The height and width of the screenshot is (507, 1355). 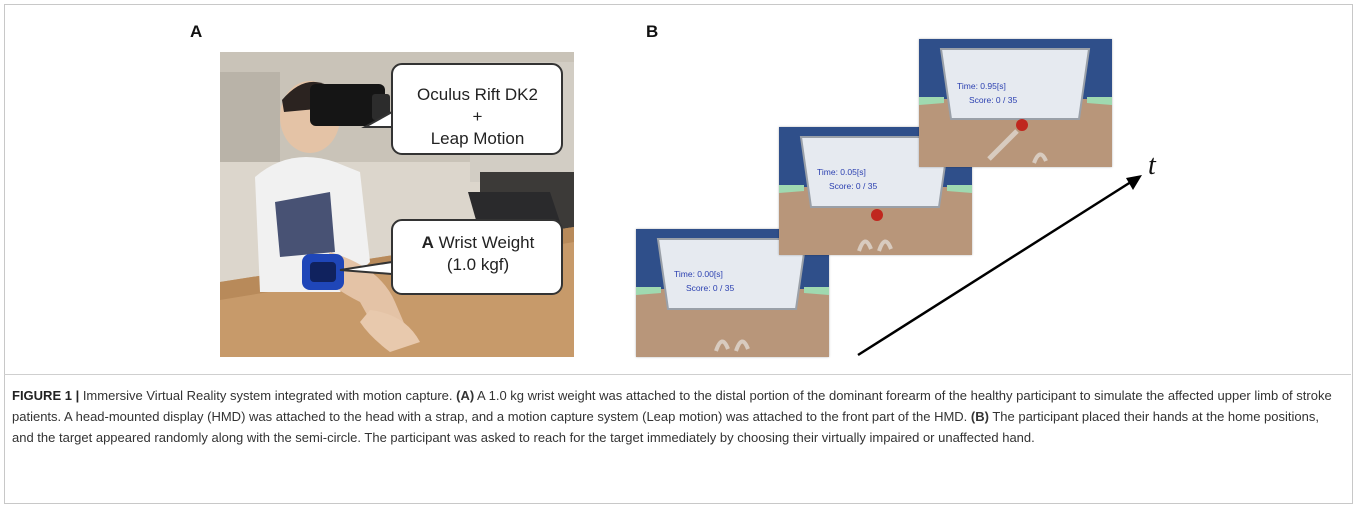 I want to click on vr-screen-2: Time: 0.05[s] Score: 0 / 35, so click(x=875, y=191).